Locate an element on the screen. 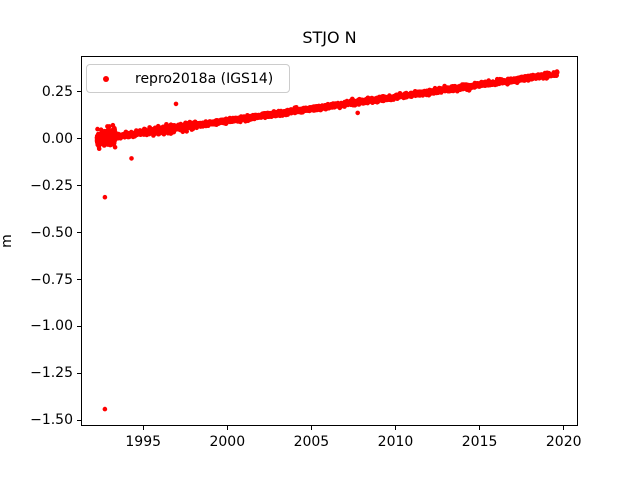 The image size is (640, 480). x-tick-label: 2015 is located at coordinates (479, 442).